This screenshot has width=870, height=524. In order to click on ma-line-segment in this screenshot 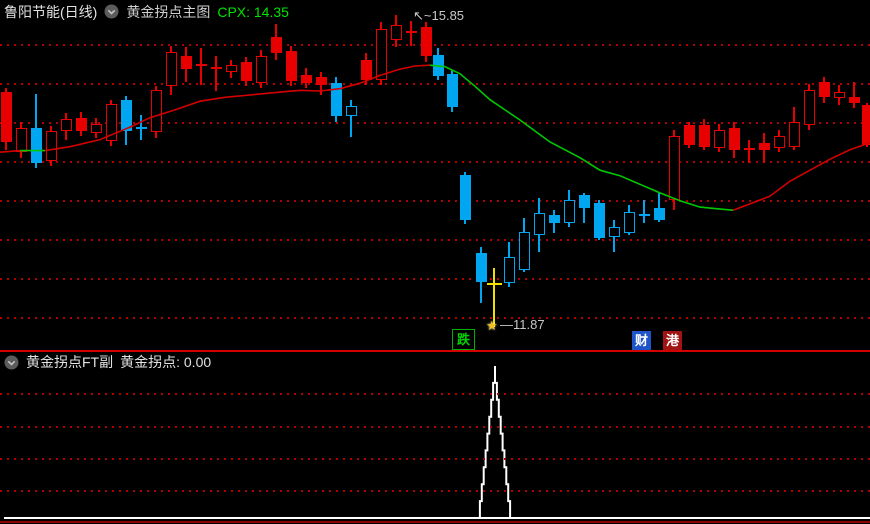, I will do `click(10, 151)`.